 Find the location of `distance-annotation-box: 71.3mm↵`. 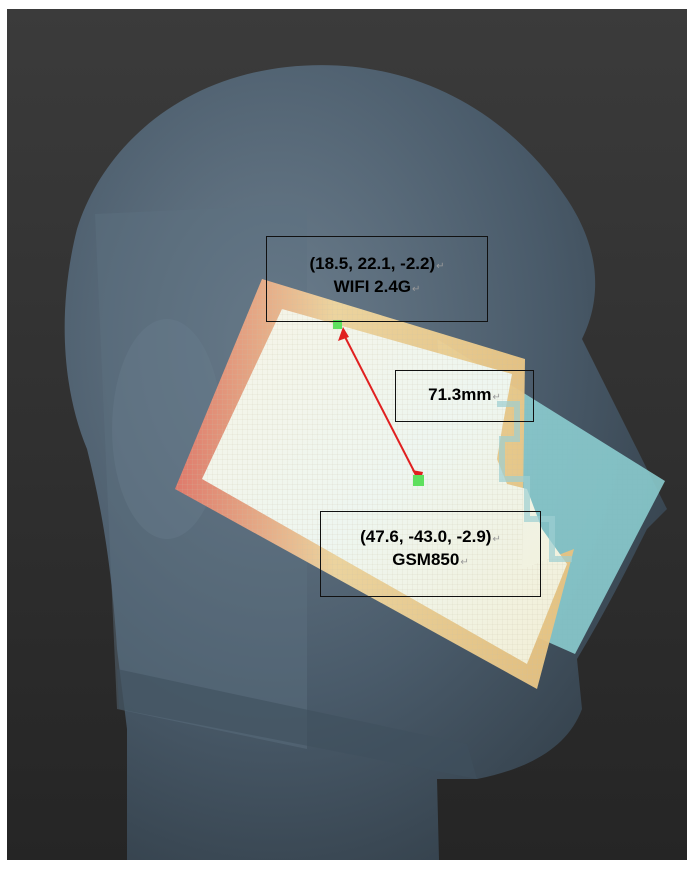

distance-annotation-box: 71.3mm↵ is located at coordinates (464, 396).